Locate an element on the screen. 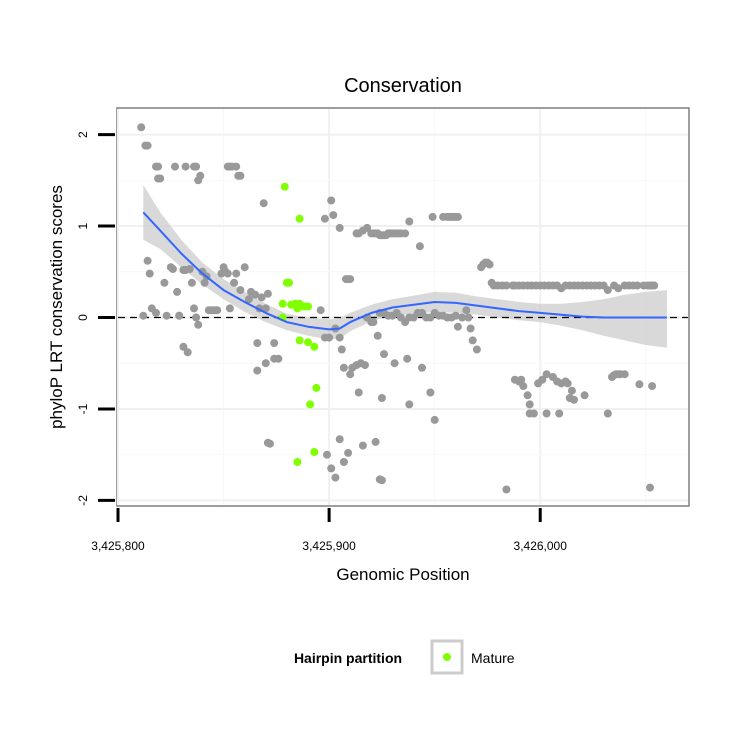  legend-label-mature: Mature is located at coordinates (493, 658).